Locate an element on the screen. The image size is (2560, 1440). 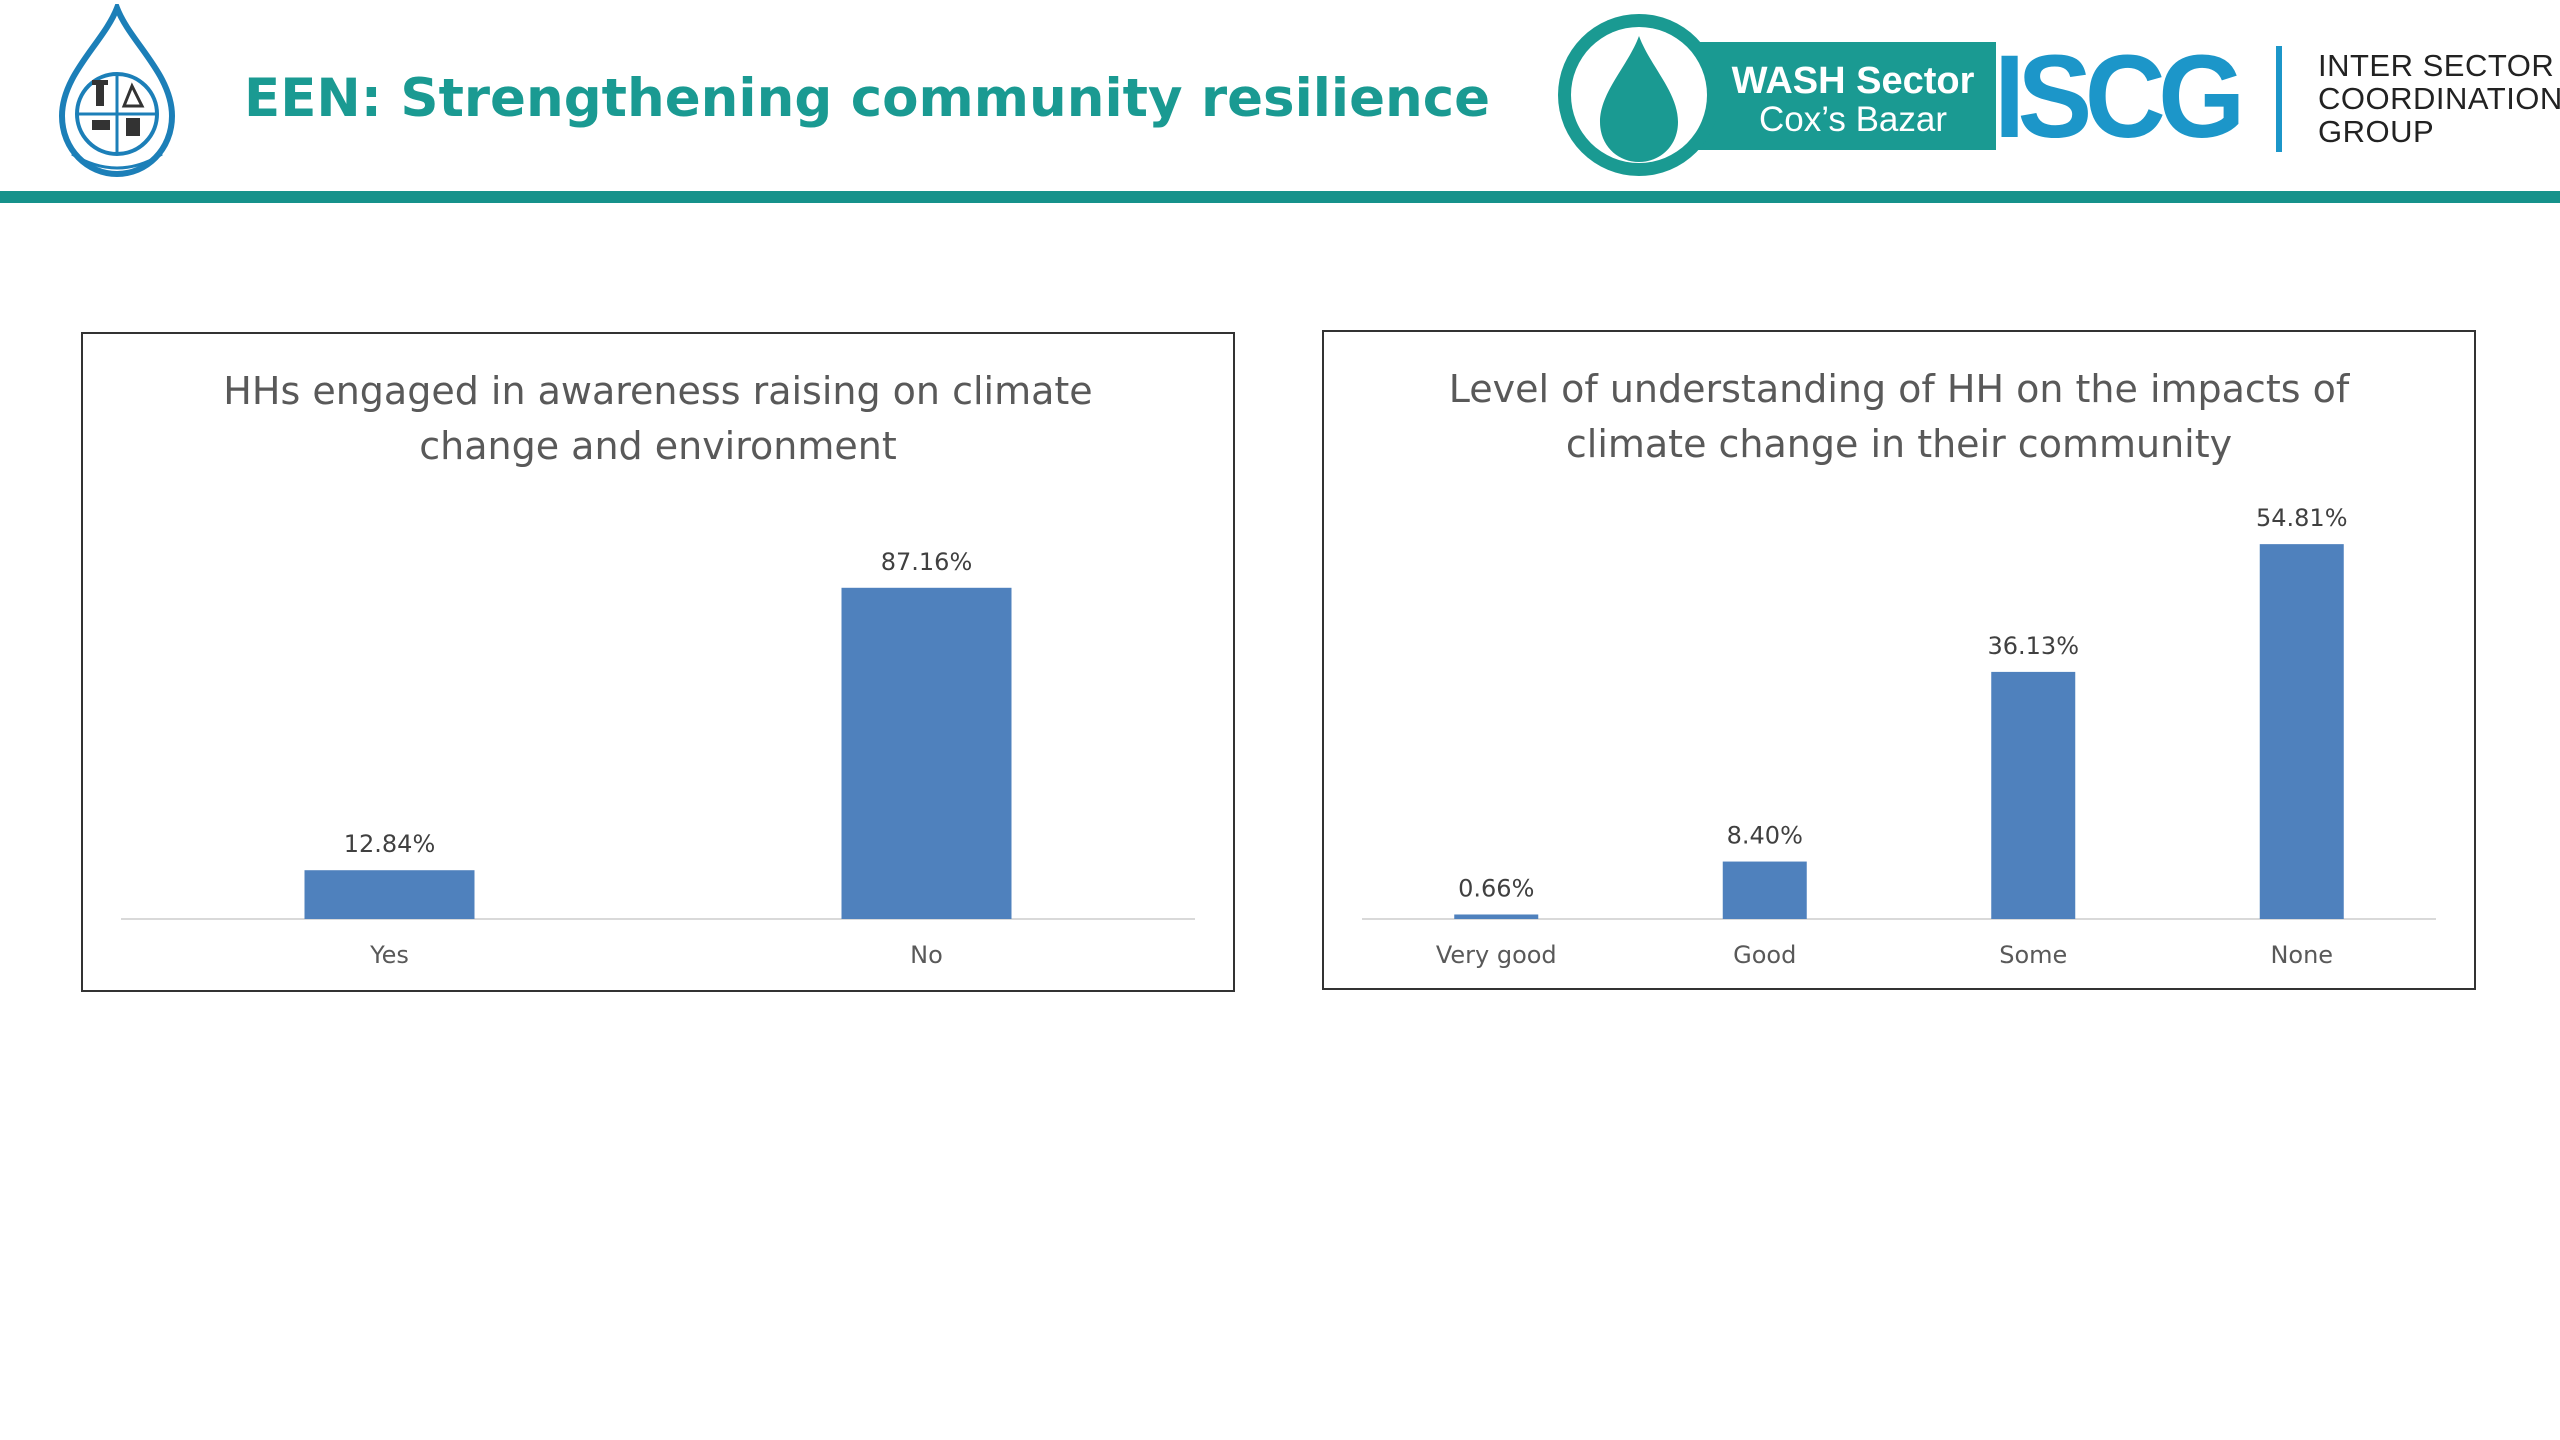
chart-1-bar-yes is located at coordinates (389, 894).